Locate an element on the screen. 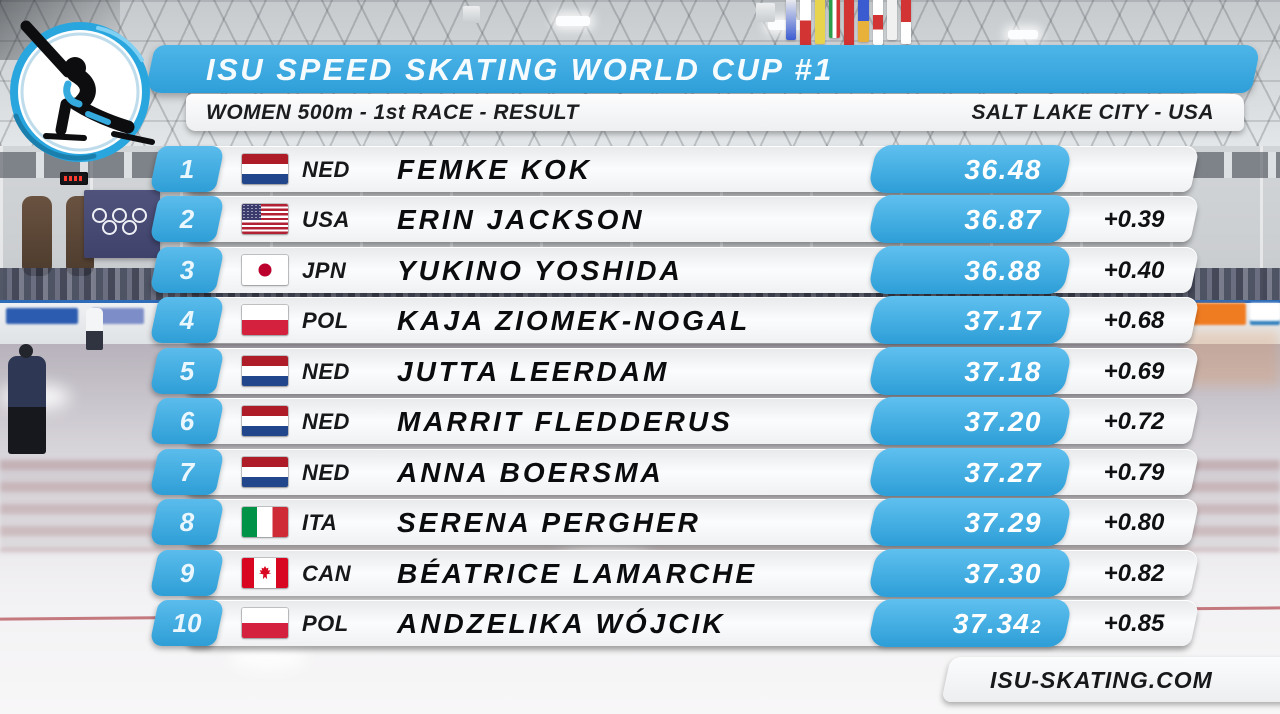 Image resolution: width=1280 pixels, height=714 pixels. subtitle-bar is located at coordinates (715, 112).